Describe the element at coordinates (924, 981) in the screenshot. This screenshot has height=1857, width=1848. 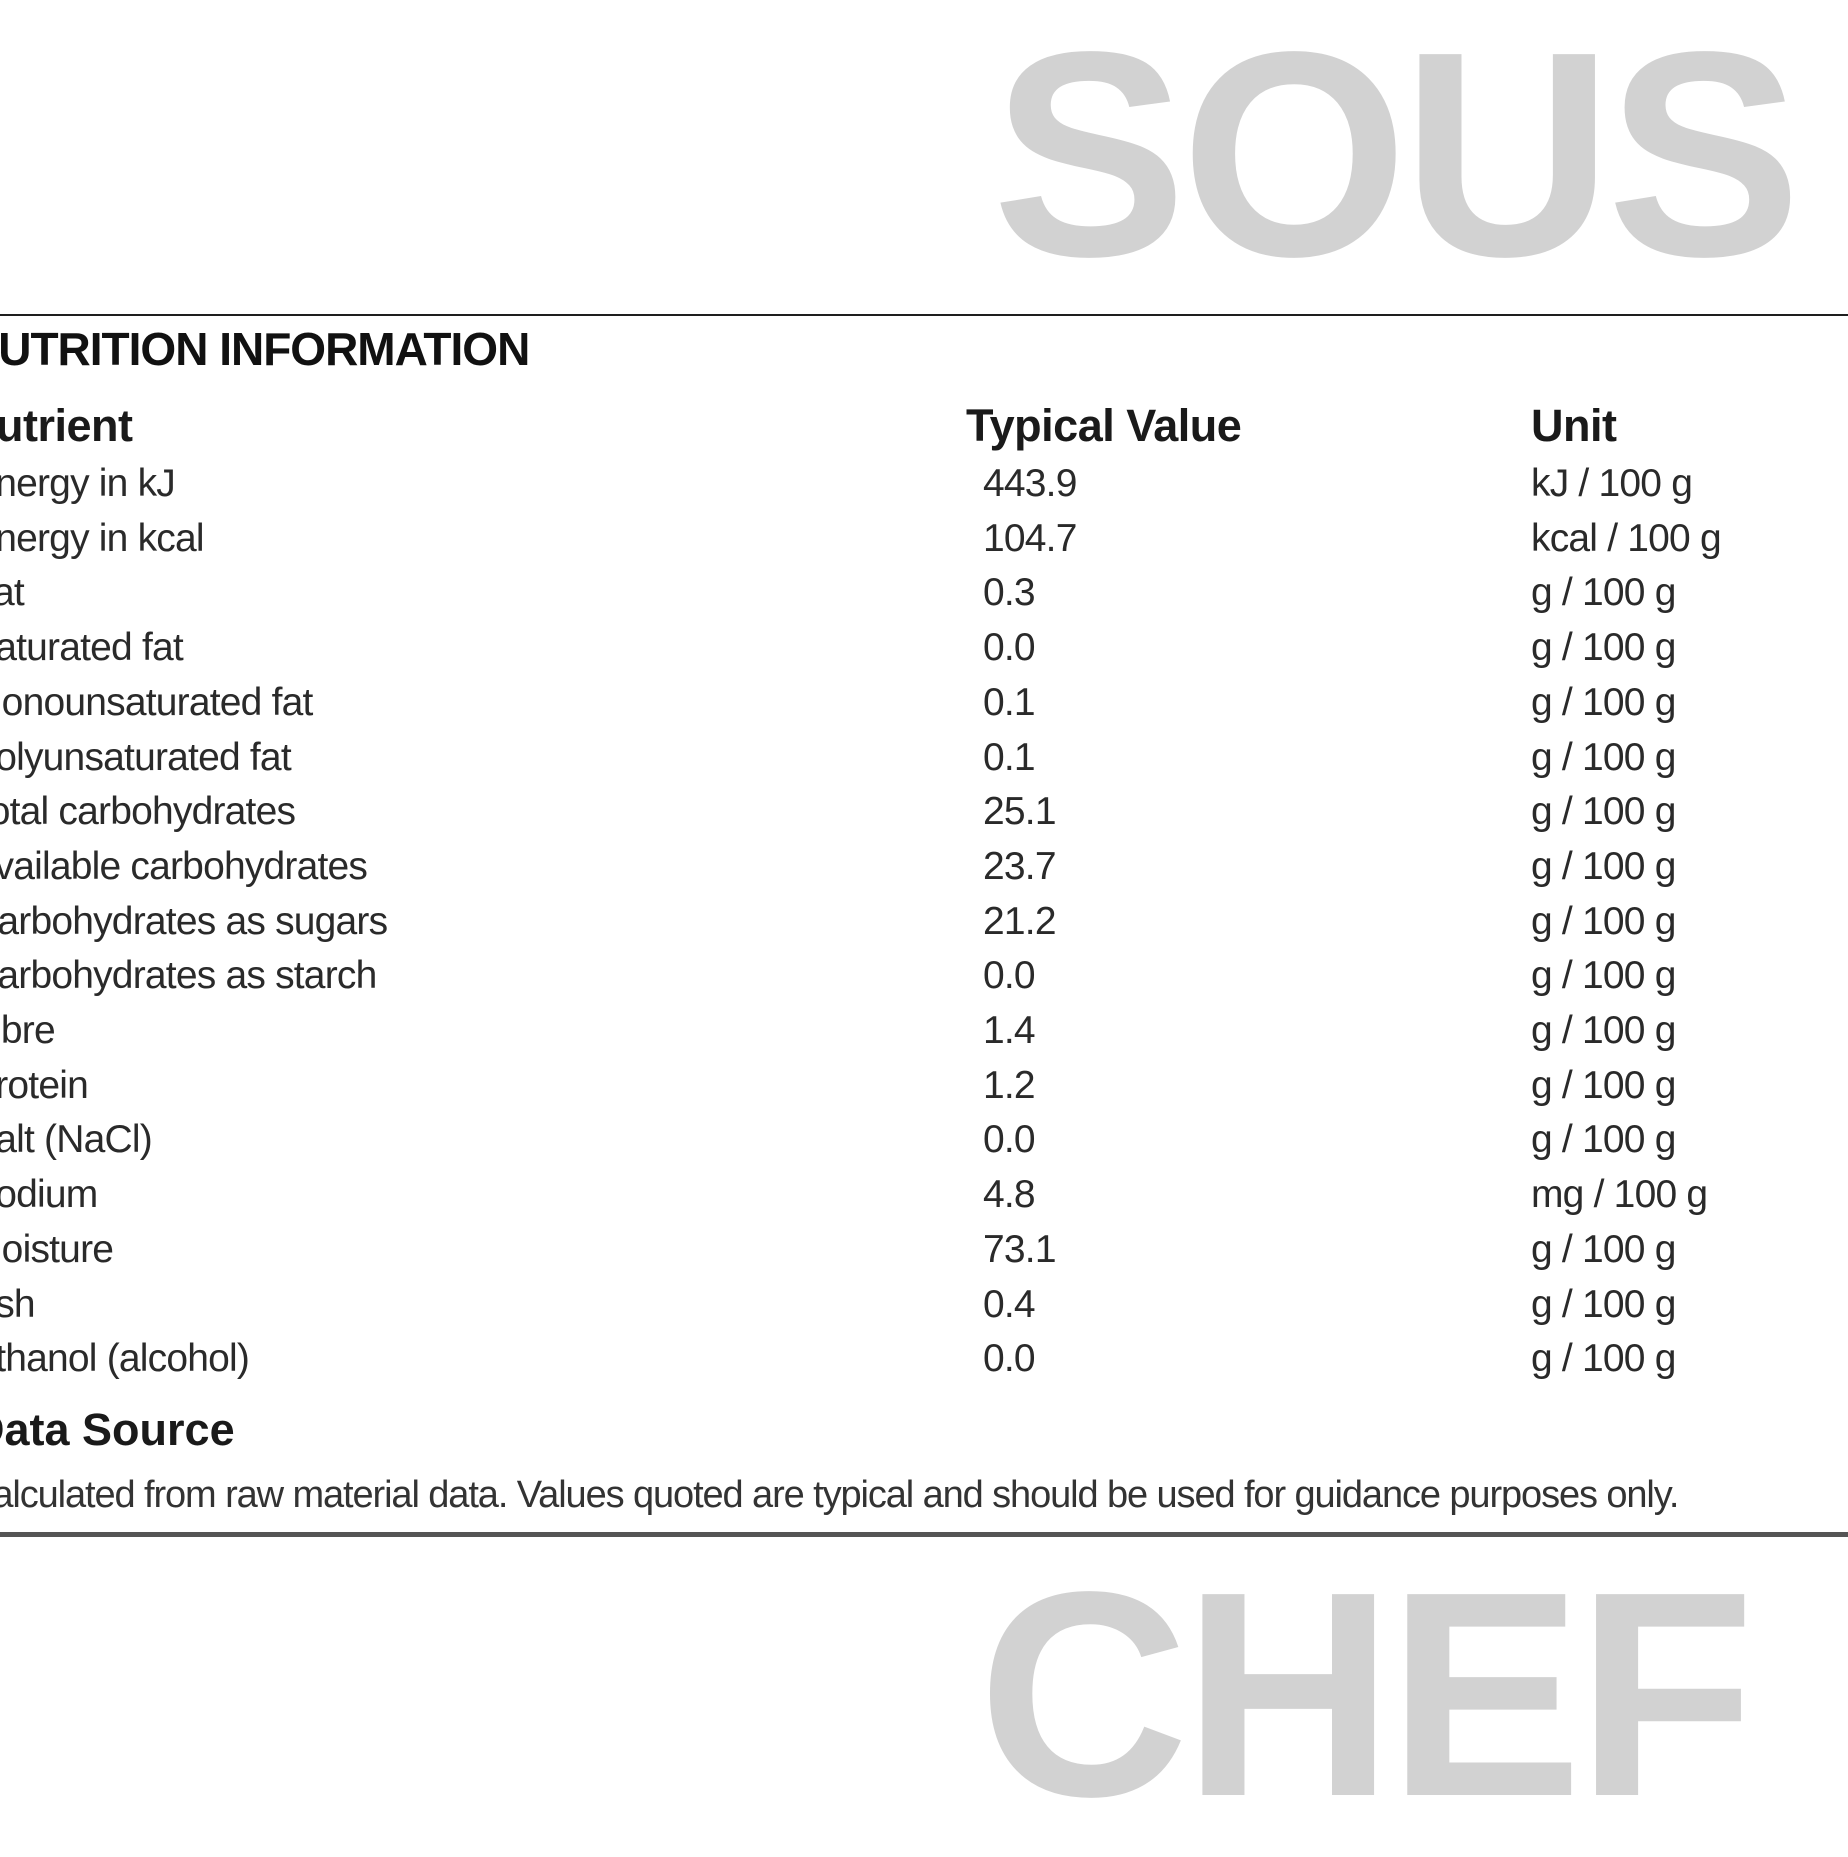
I see `table-row: Carbohydrates as starch 0.0 g / 100 g` at that location.